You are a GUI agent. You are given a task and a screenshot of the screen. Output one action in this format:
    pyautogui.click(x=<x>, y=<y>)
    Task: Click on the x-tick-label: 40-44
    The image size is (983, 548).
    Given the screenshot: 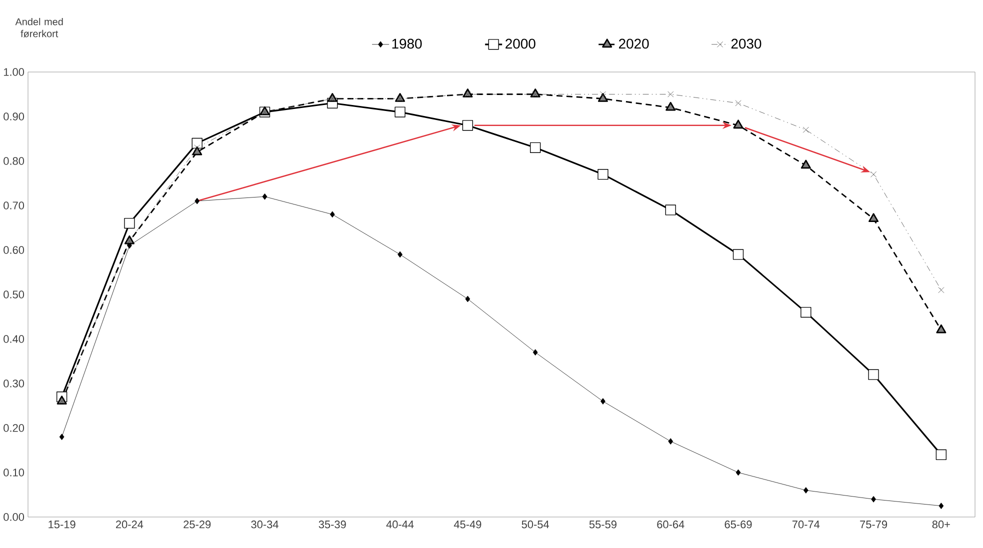 What is the action you would take?
    pyautogui.click(x=400, y=524)
    